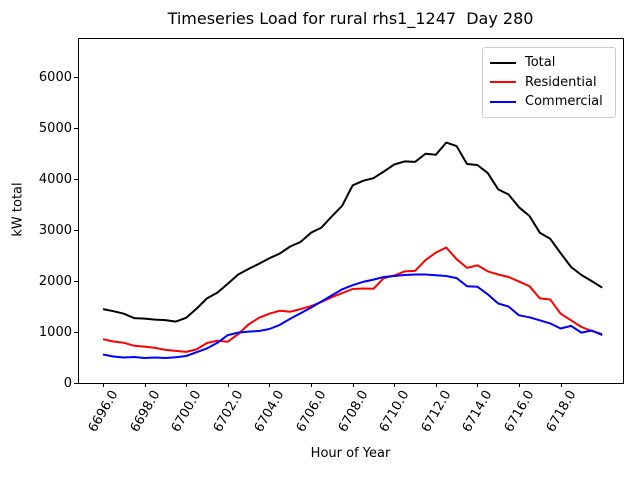 This screenshot has height=480, width=640. Describe the element at coordinates (564, 102) in the screenshot. I see `legend-label: Commercial` at that location.